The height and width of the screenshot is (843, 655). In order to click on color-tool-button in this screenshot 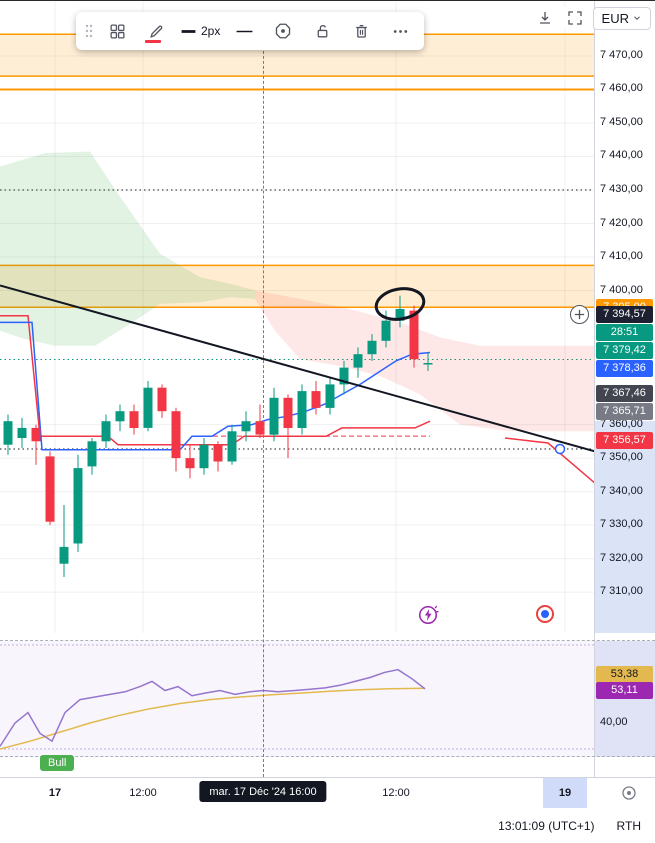, I will do `click(156, 31)`.